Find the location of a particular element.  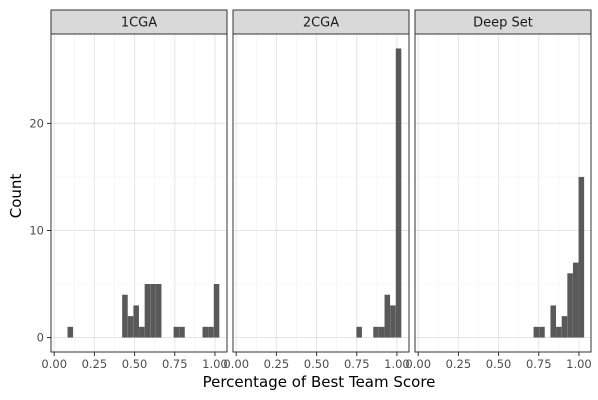

y-axis-title: Count is located at coordinates (16, 196).